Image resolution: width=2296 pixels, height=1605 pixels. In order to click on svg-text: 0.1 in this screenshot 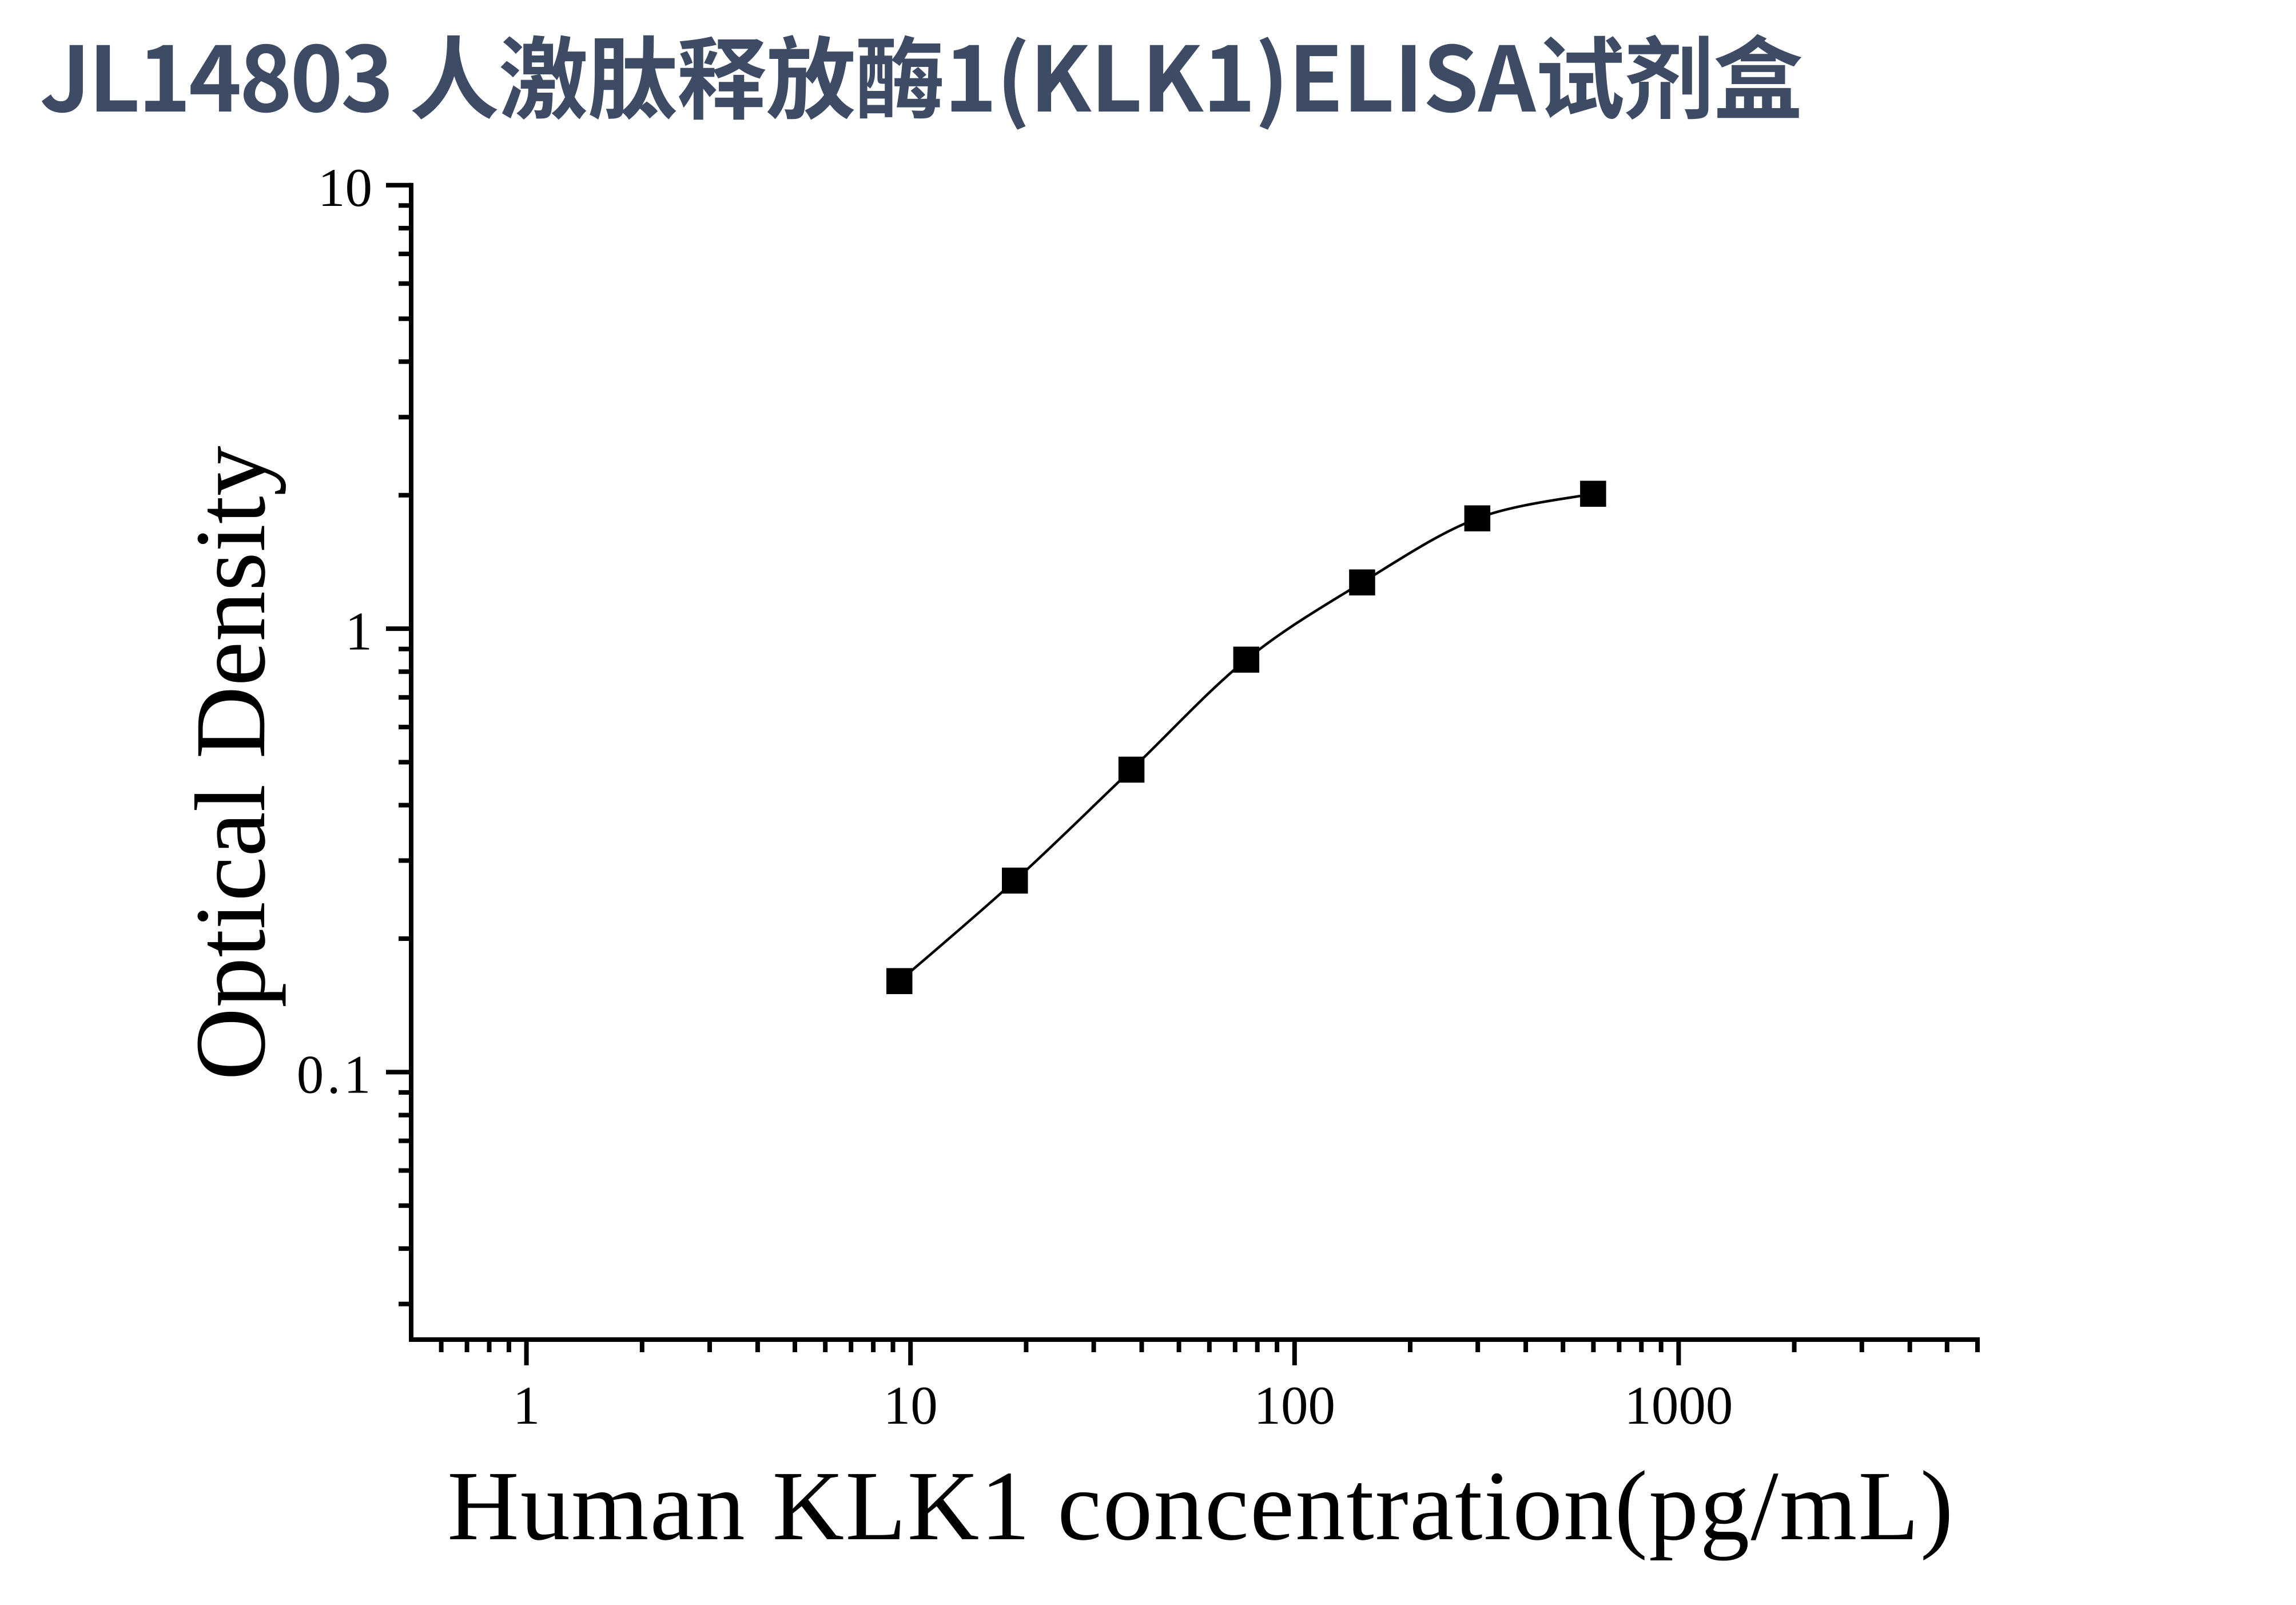, I will do `click(335, 1074)`.